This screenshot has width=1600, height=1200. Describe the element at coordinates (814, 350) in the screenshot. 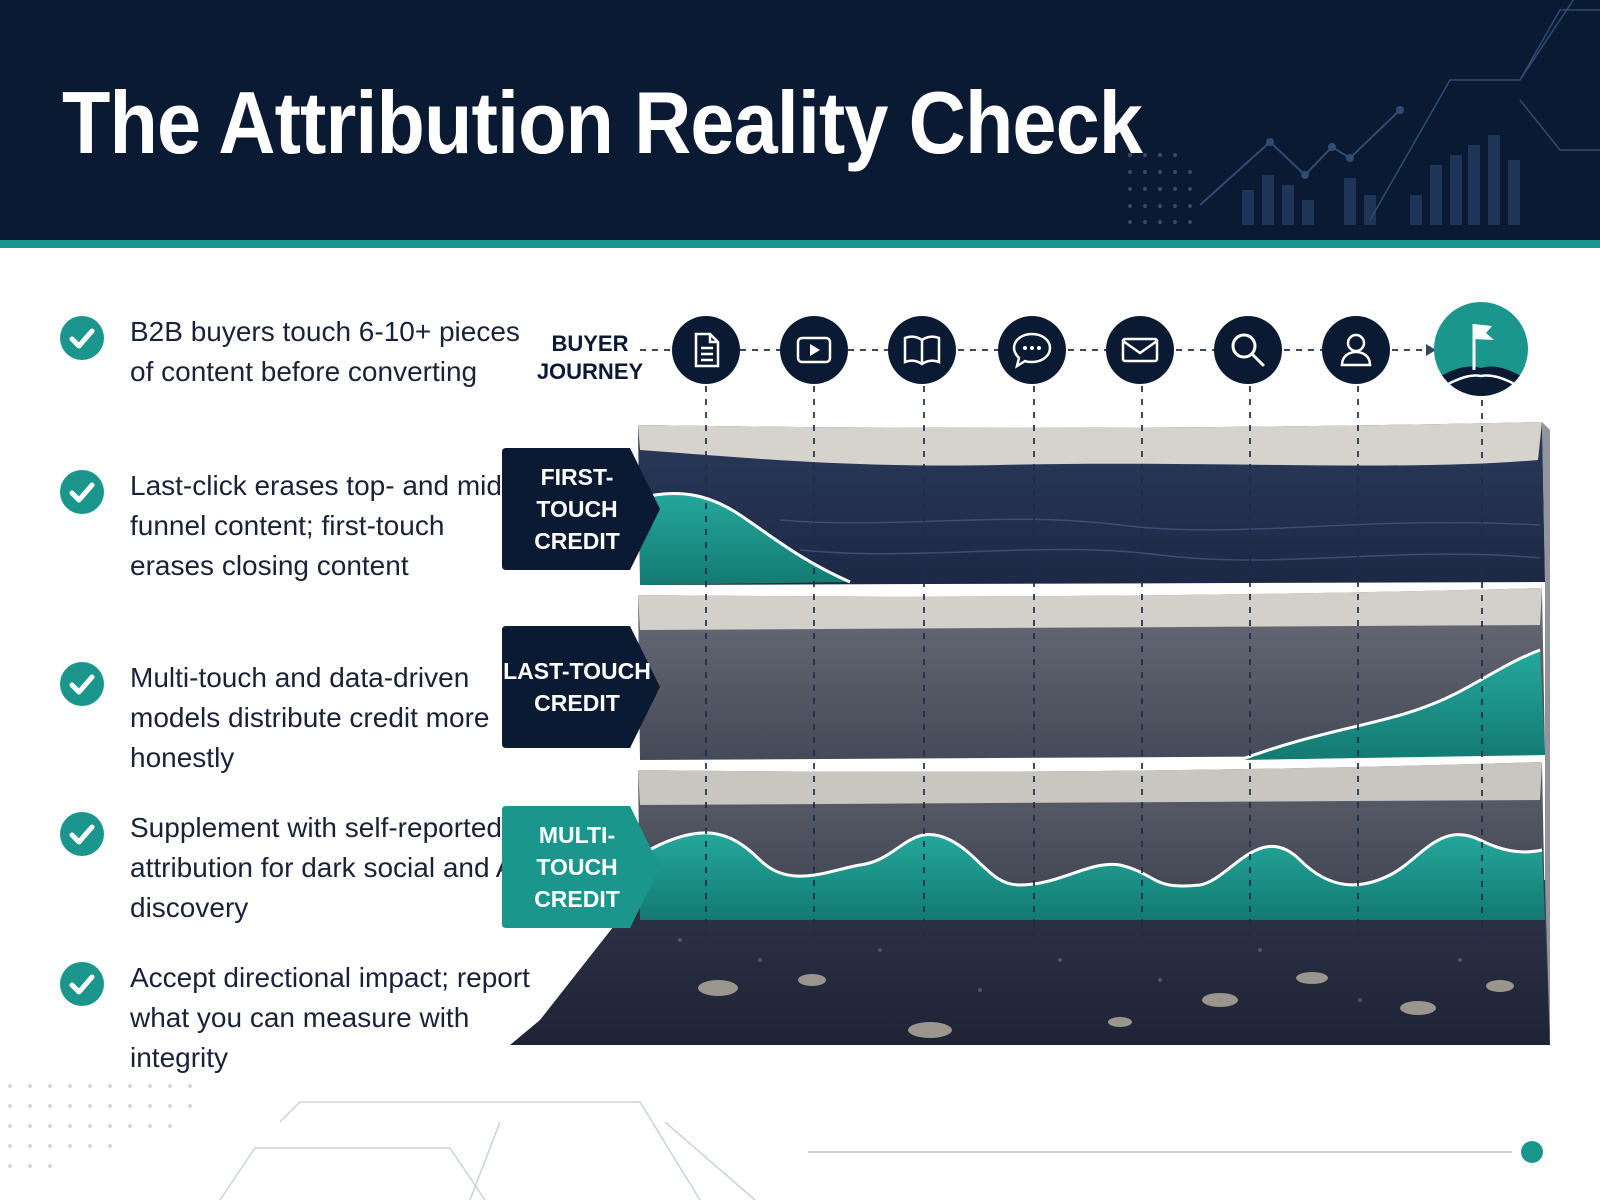

I see `video-play-icon` at that location.